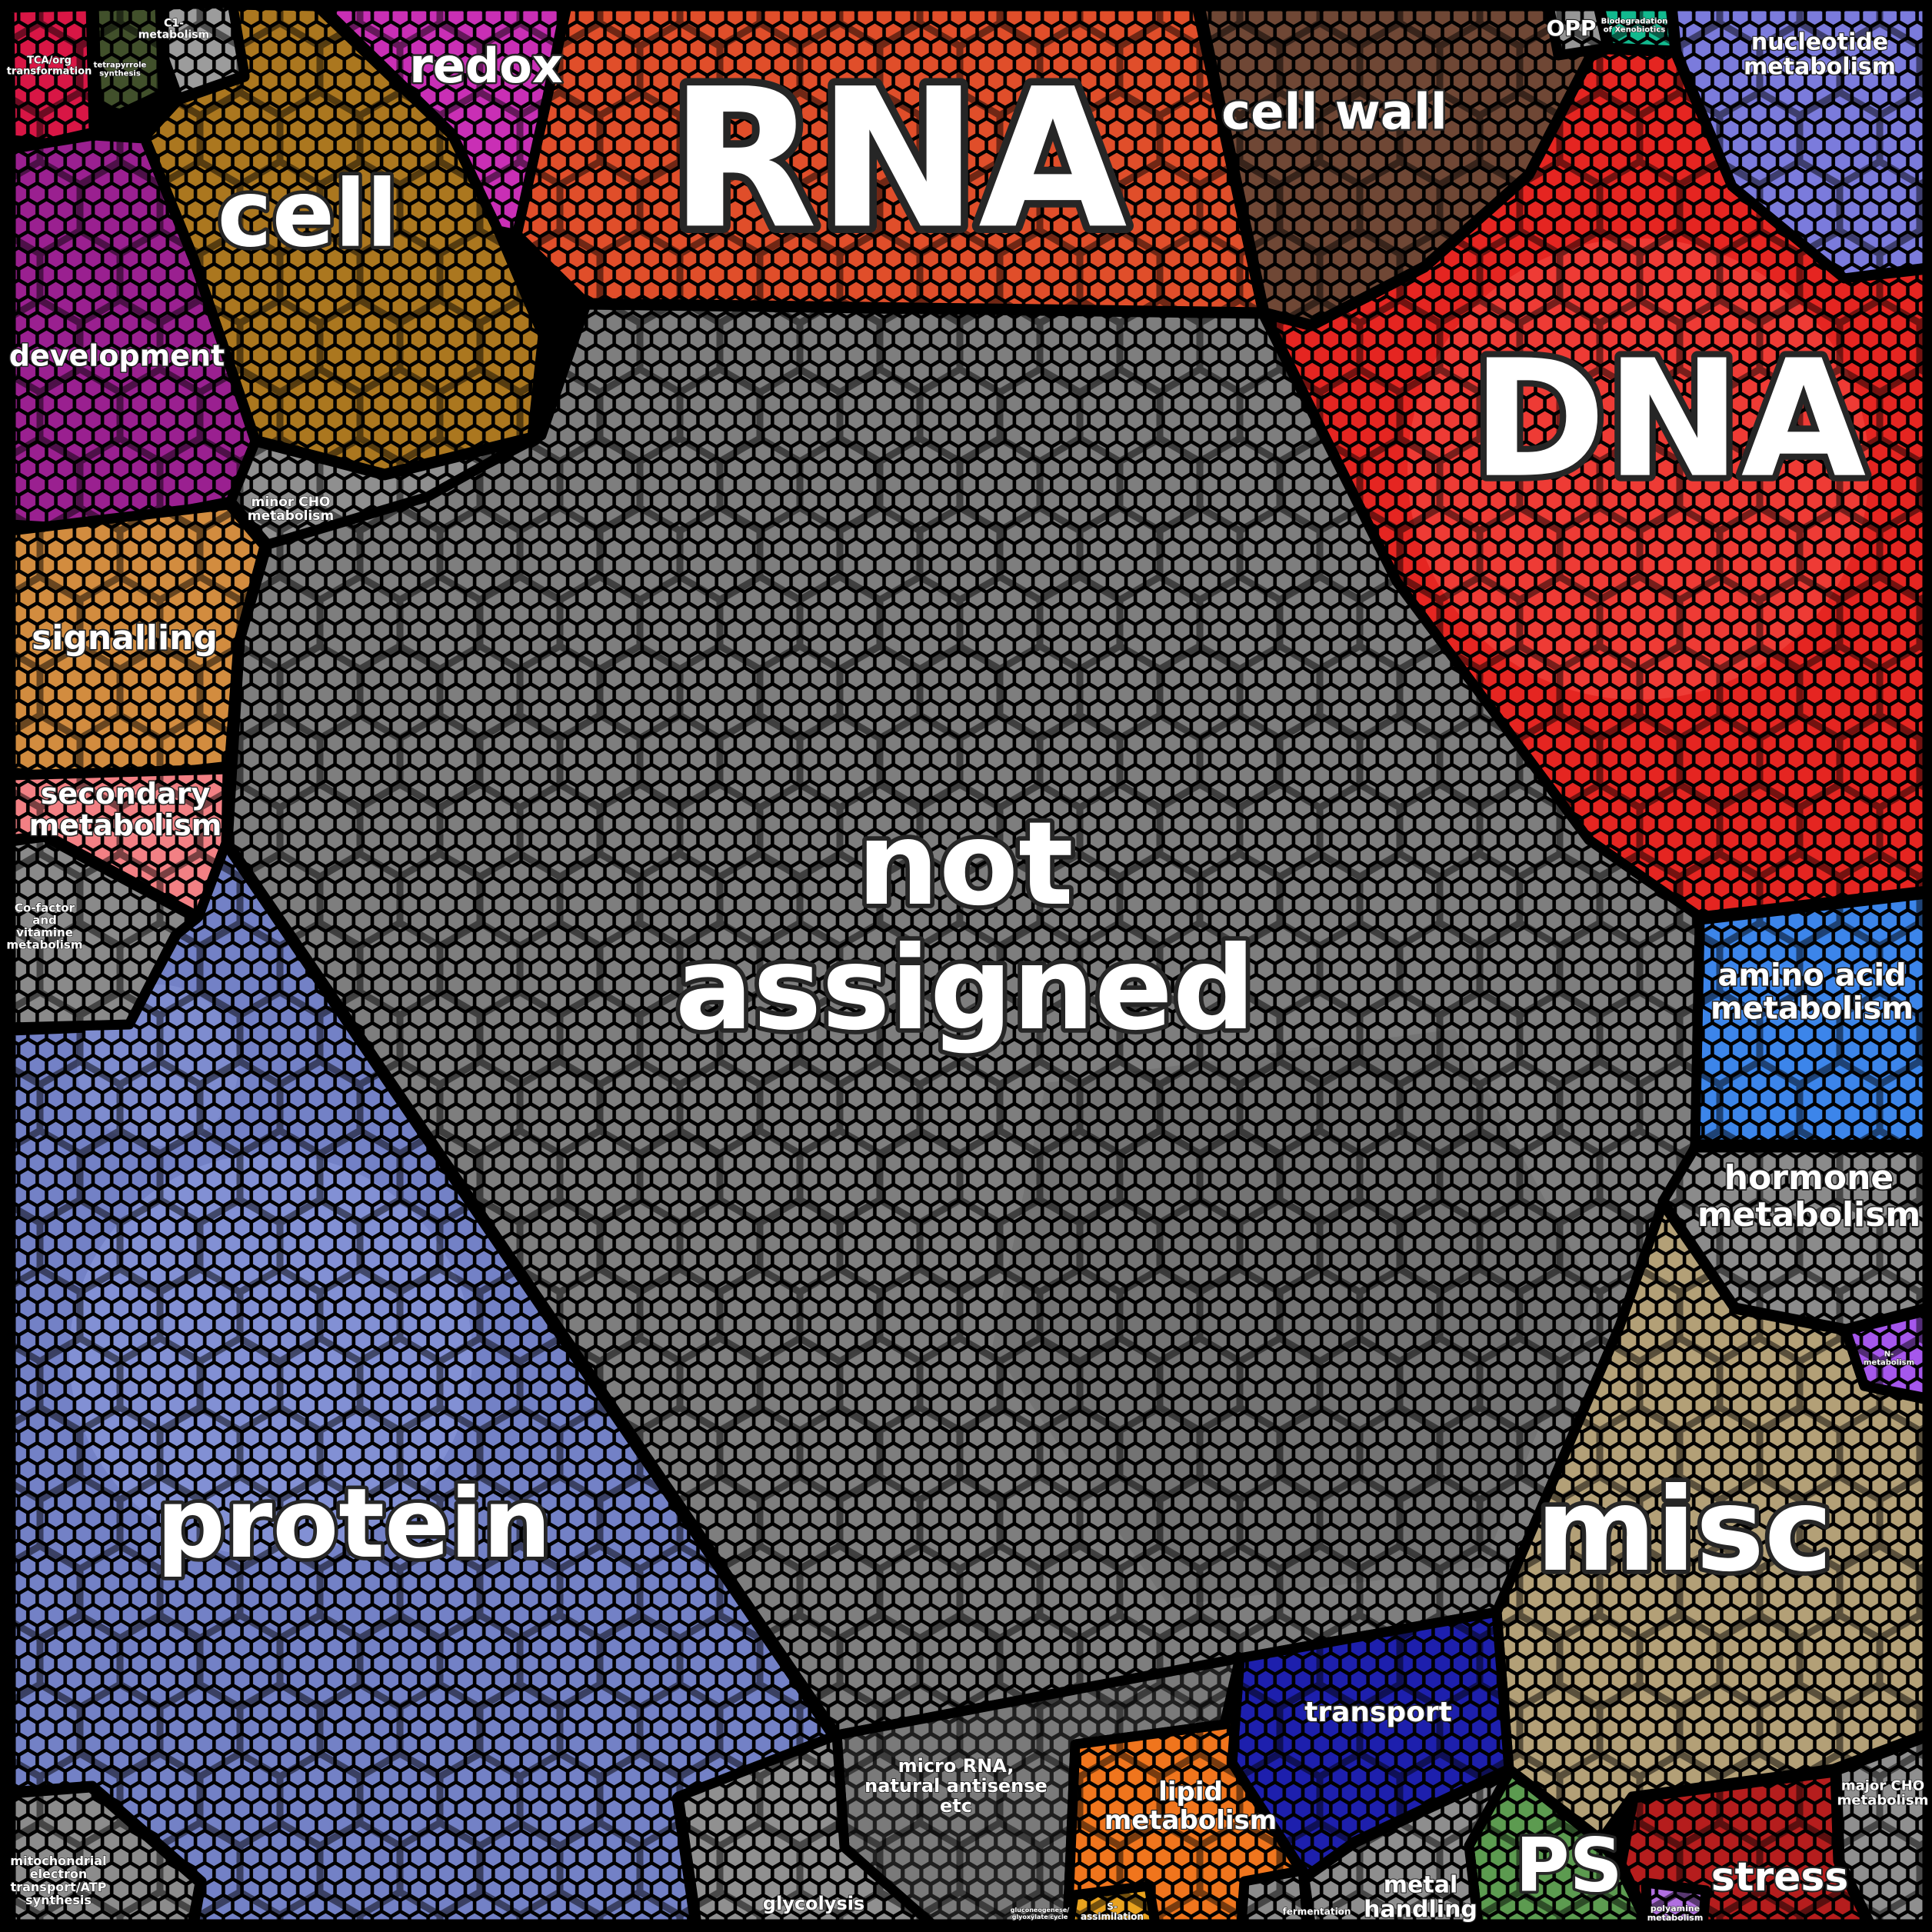  I want to click on region-shape-tetrapyrrole, so click(128, 59).